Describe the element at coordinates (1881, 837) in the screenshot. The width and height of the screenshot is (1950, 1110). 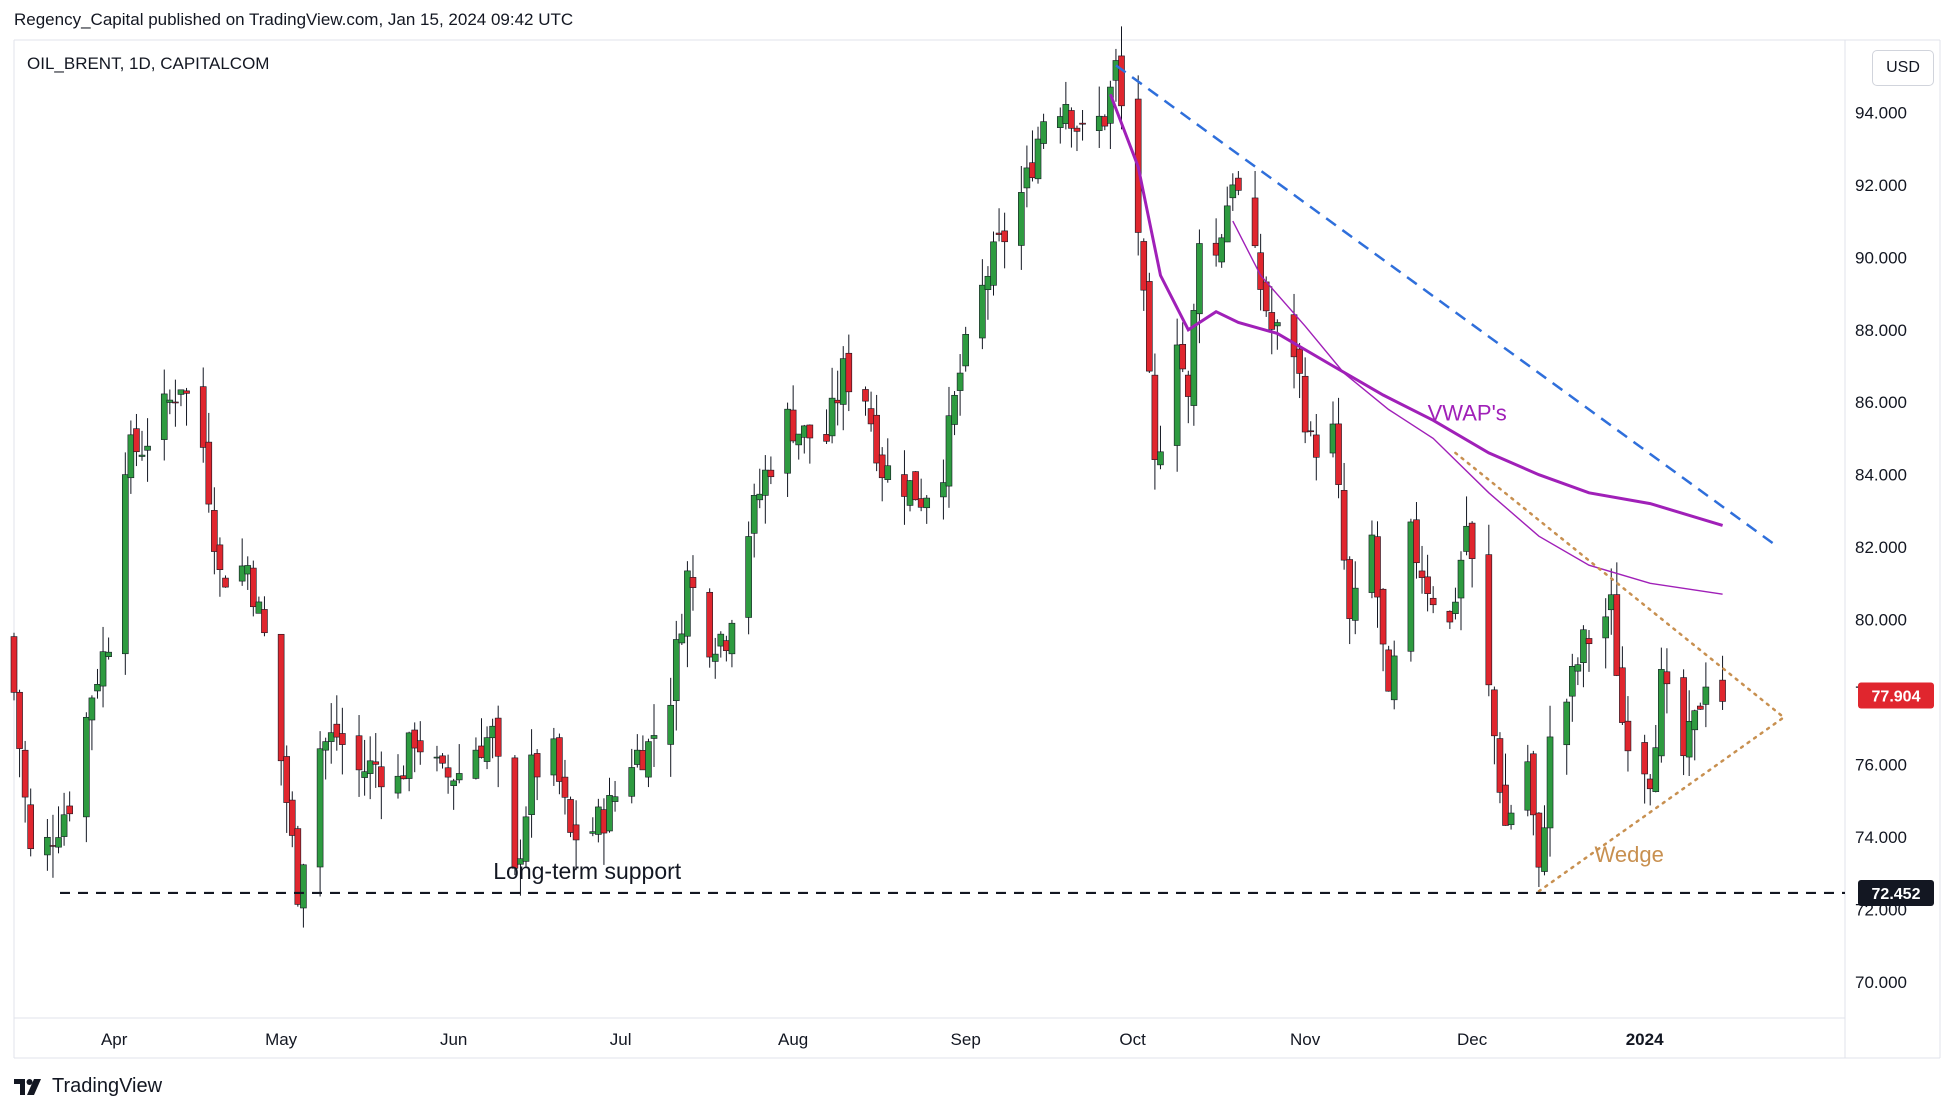
I see `y-tick-label: 74.000` at that location.